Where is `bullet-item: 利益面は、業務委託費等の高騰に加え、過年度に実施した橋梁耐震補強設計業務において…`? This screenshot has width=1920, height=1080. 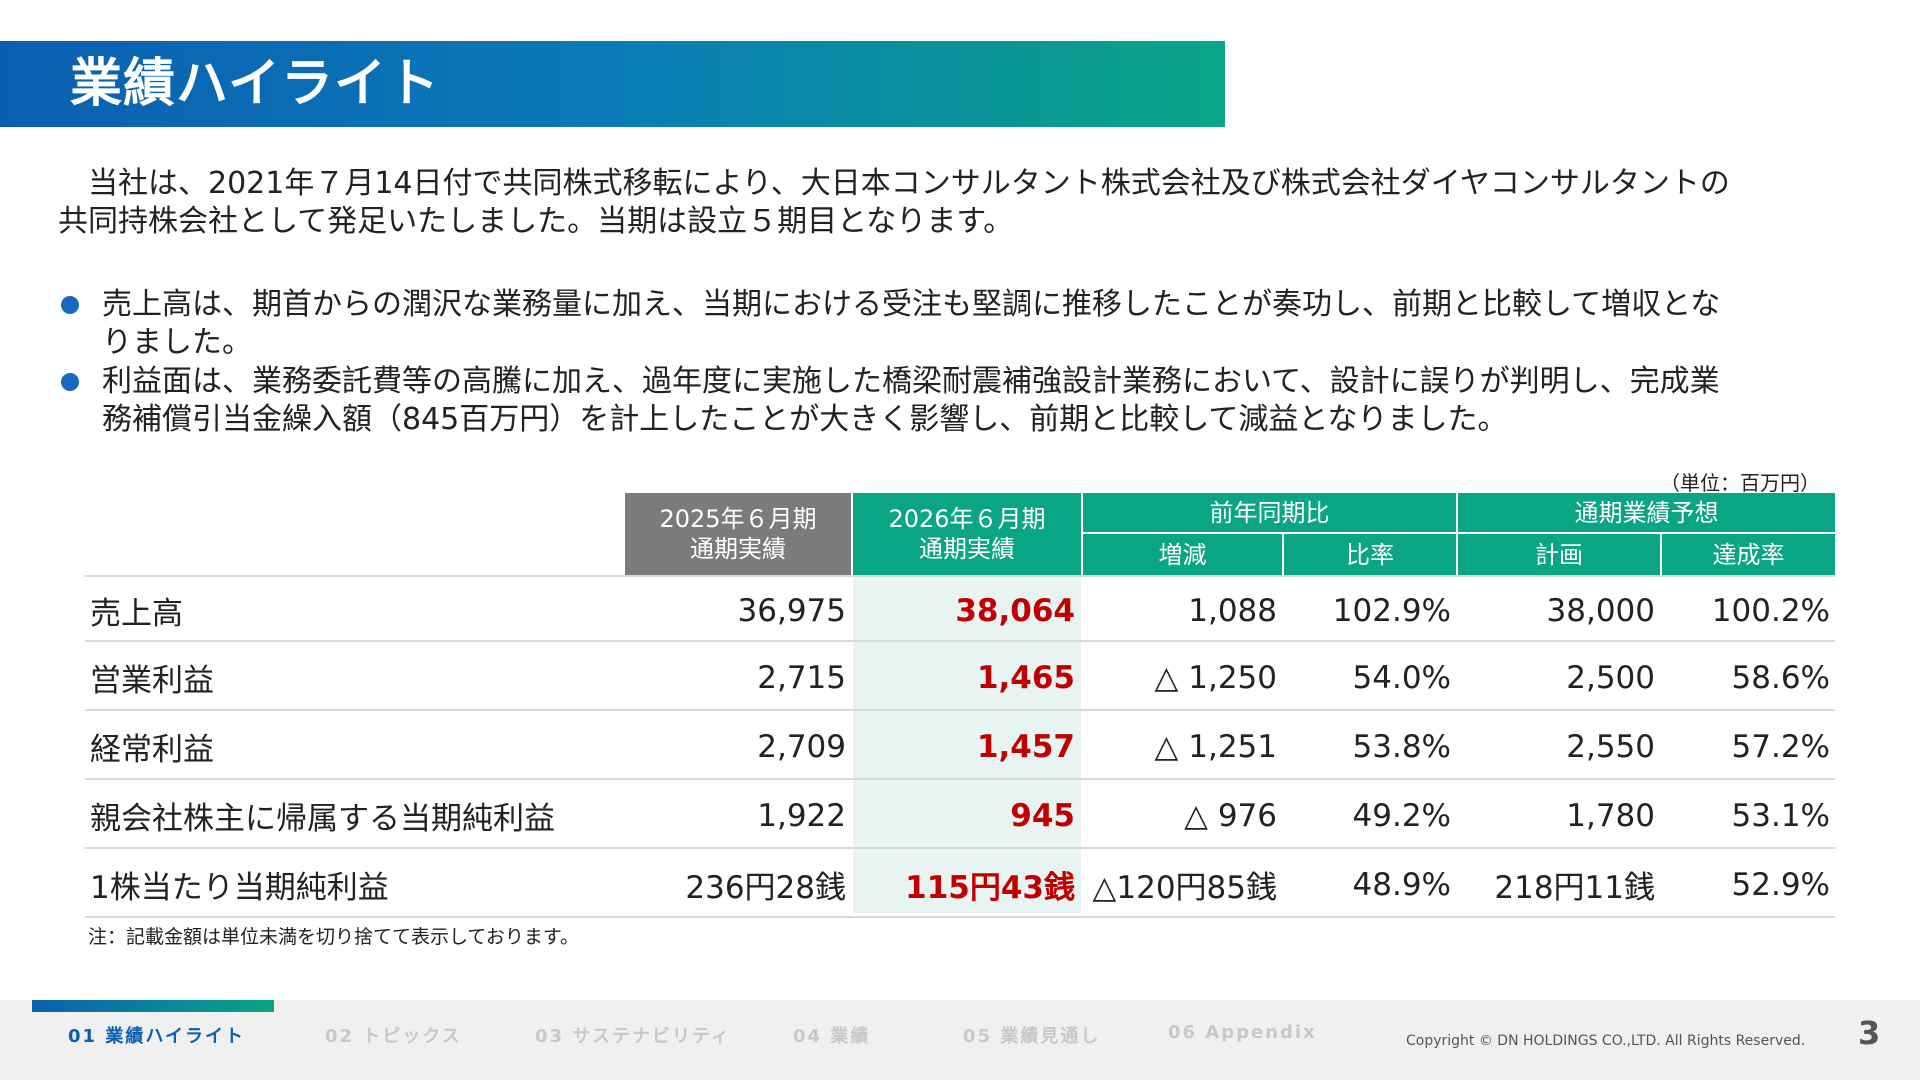 bullet-item: 利益面は、業務委託費等の高騰に加え、過年度に実施した橋梁耐震補強設計業務において… is located at coordinates (948, 401).